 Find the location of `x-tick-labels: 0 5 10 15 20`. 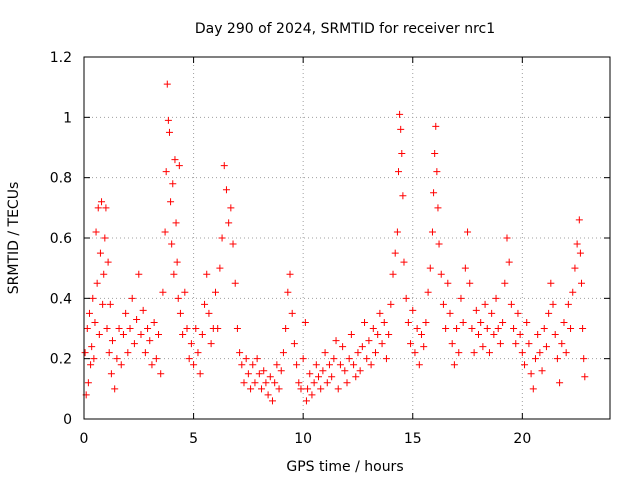

x-tick-labels: 0 5 10 15 20 is located at coordinates (306, 439).